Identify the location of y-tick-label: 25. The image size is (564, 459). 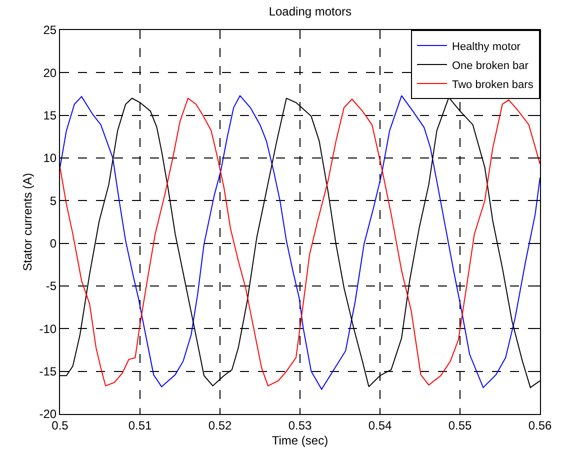
(50, 30).